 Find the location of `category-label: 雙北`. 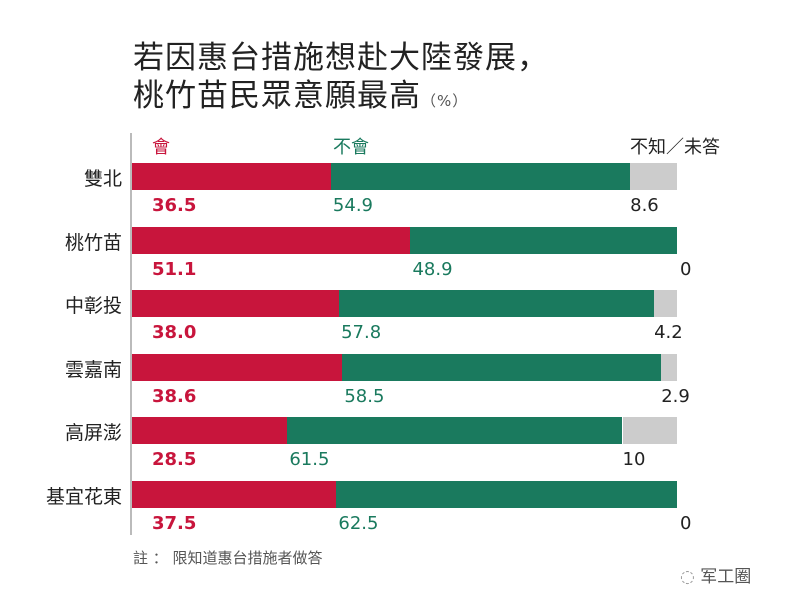

category-label: 雙北 is located at coordinates (102, 179).